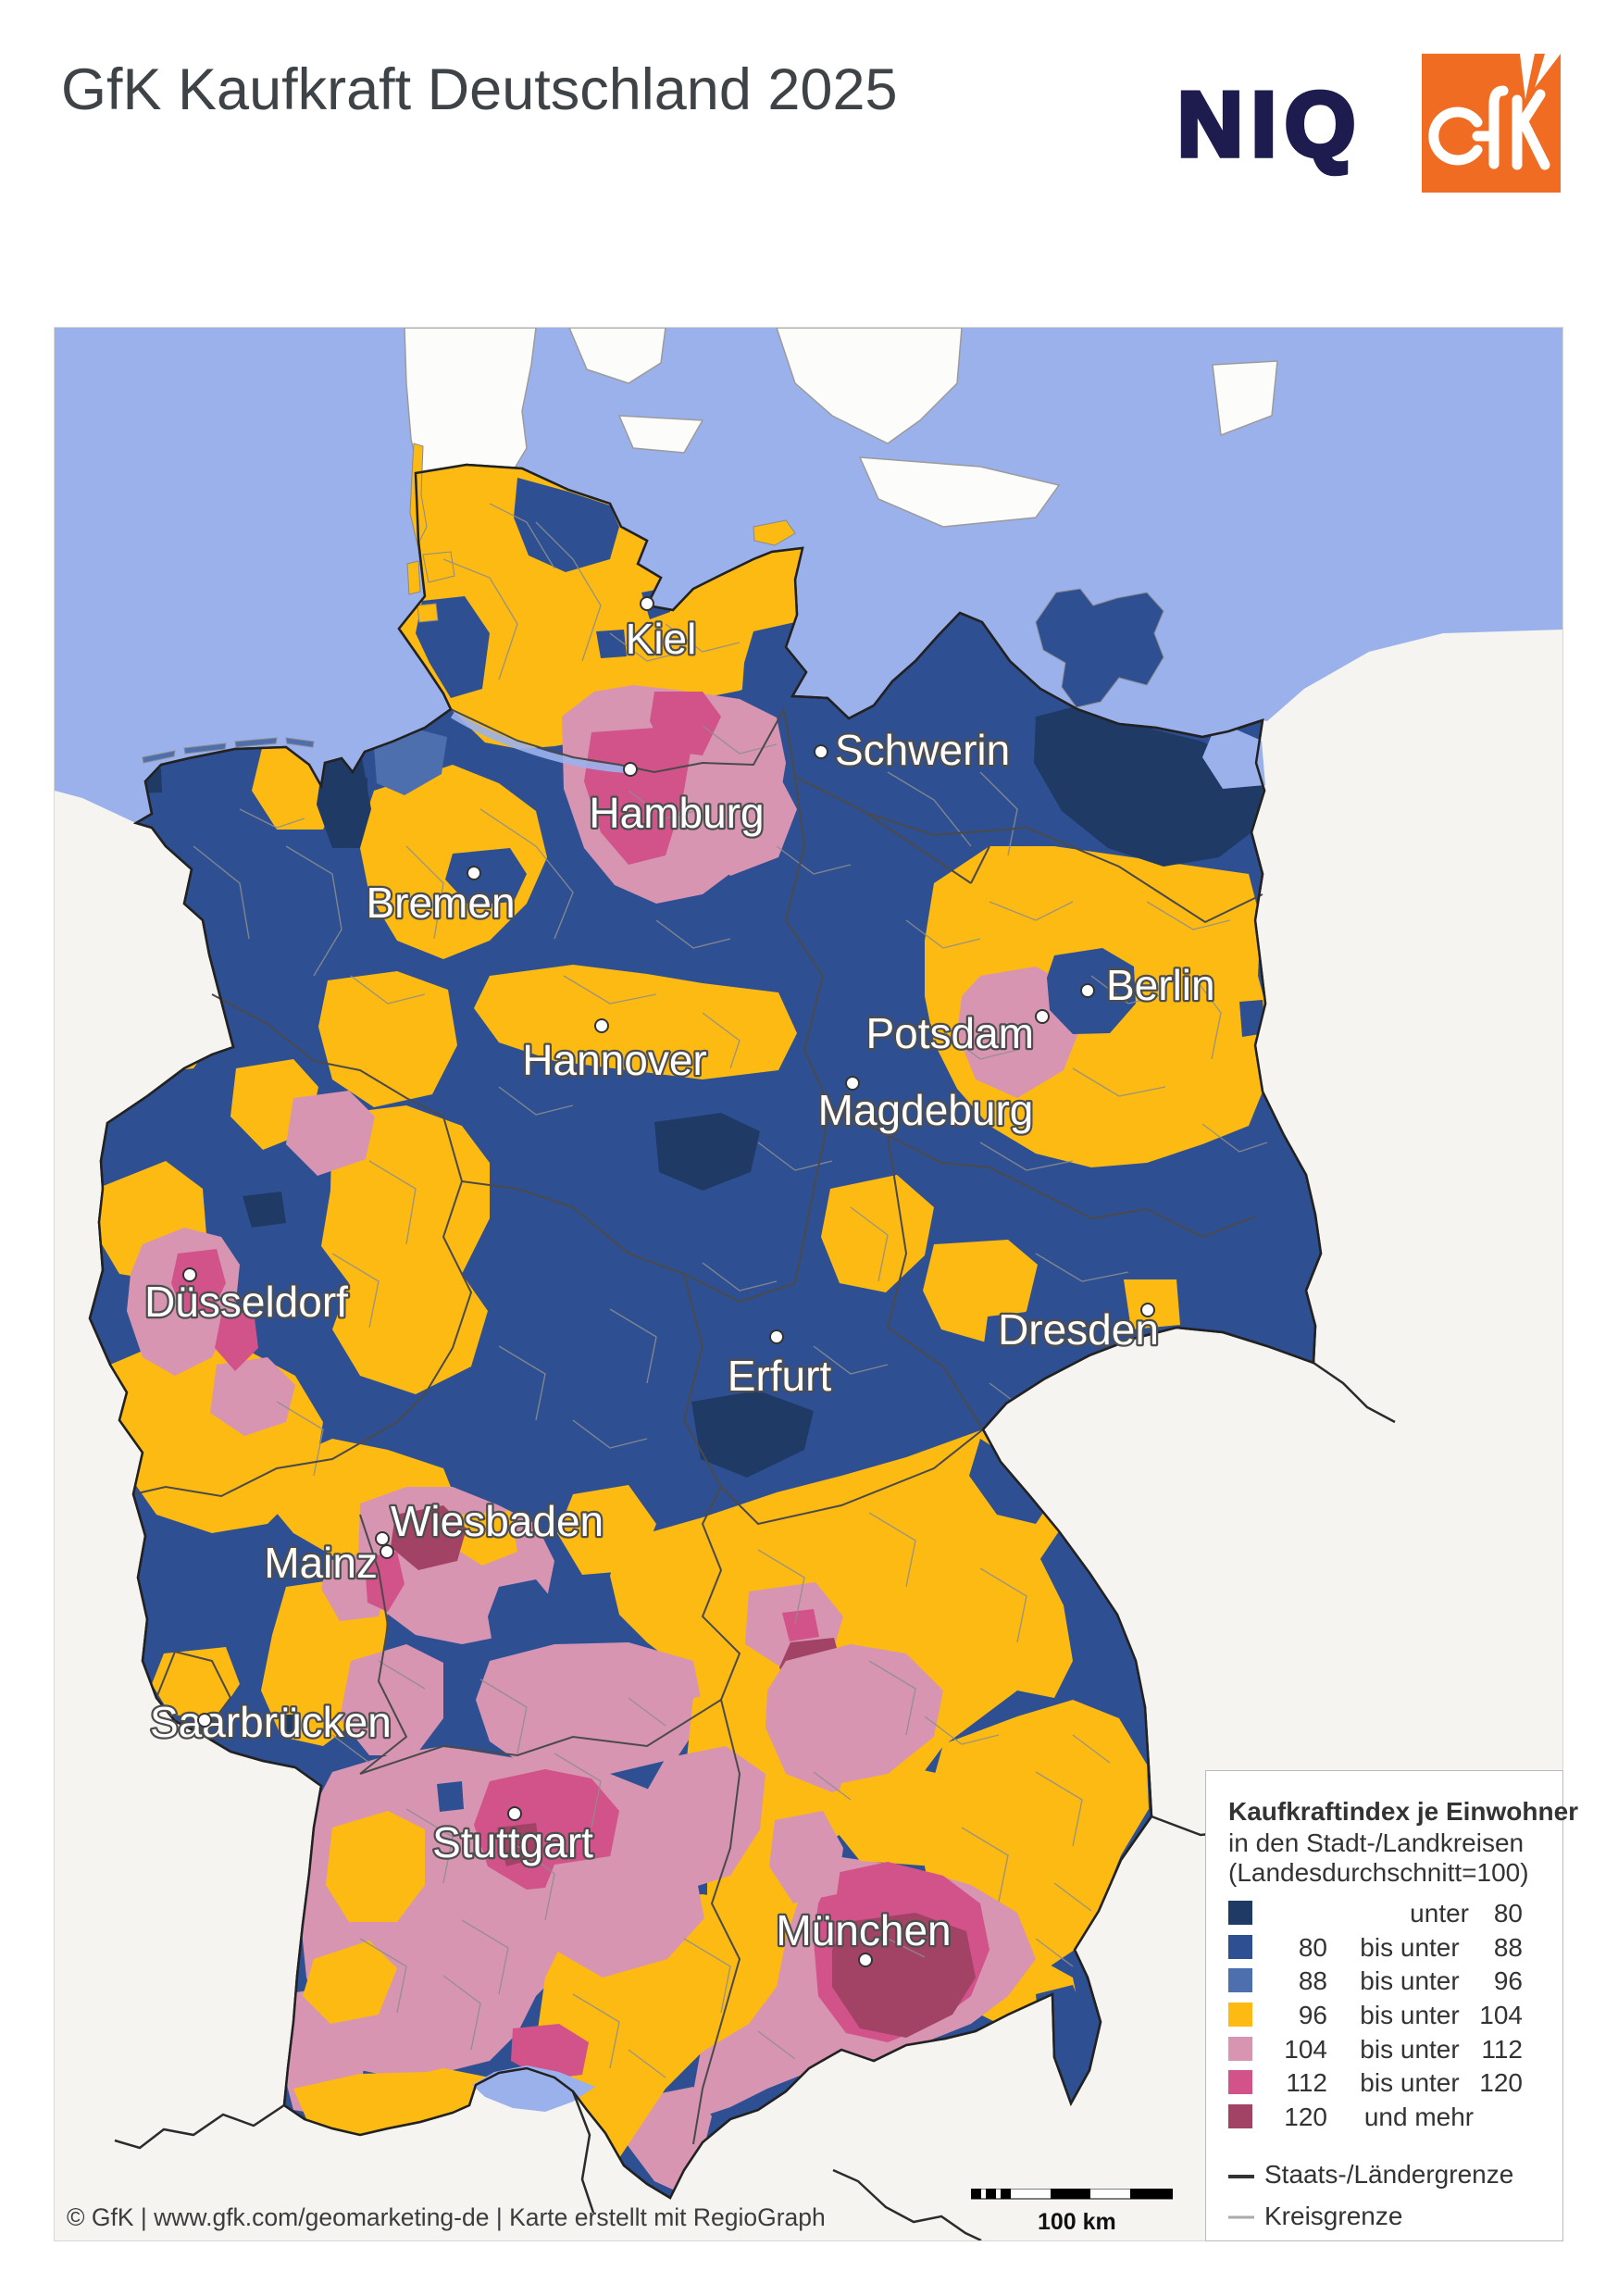  I want to click on svg-text: Düsseldorf, so click(246, 1302).